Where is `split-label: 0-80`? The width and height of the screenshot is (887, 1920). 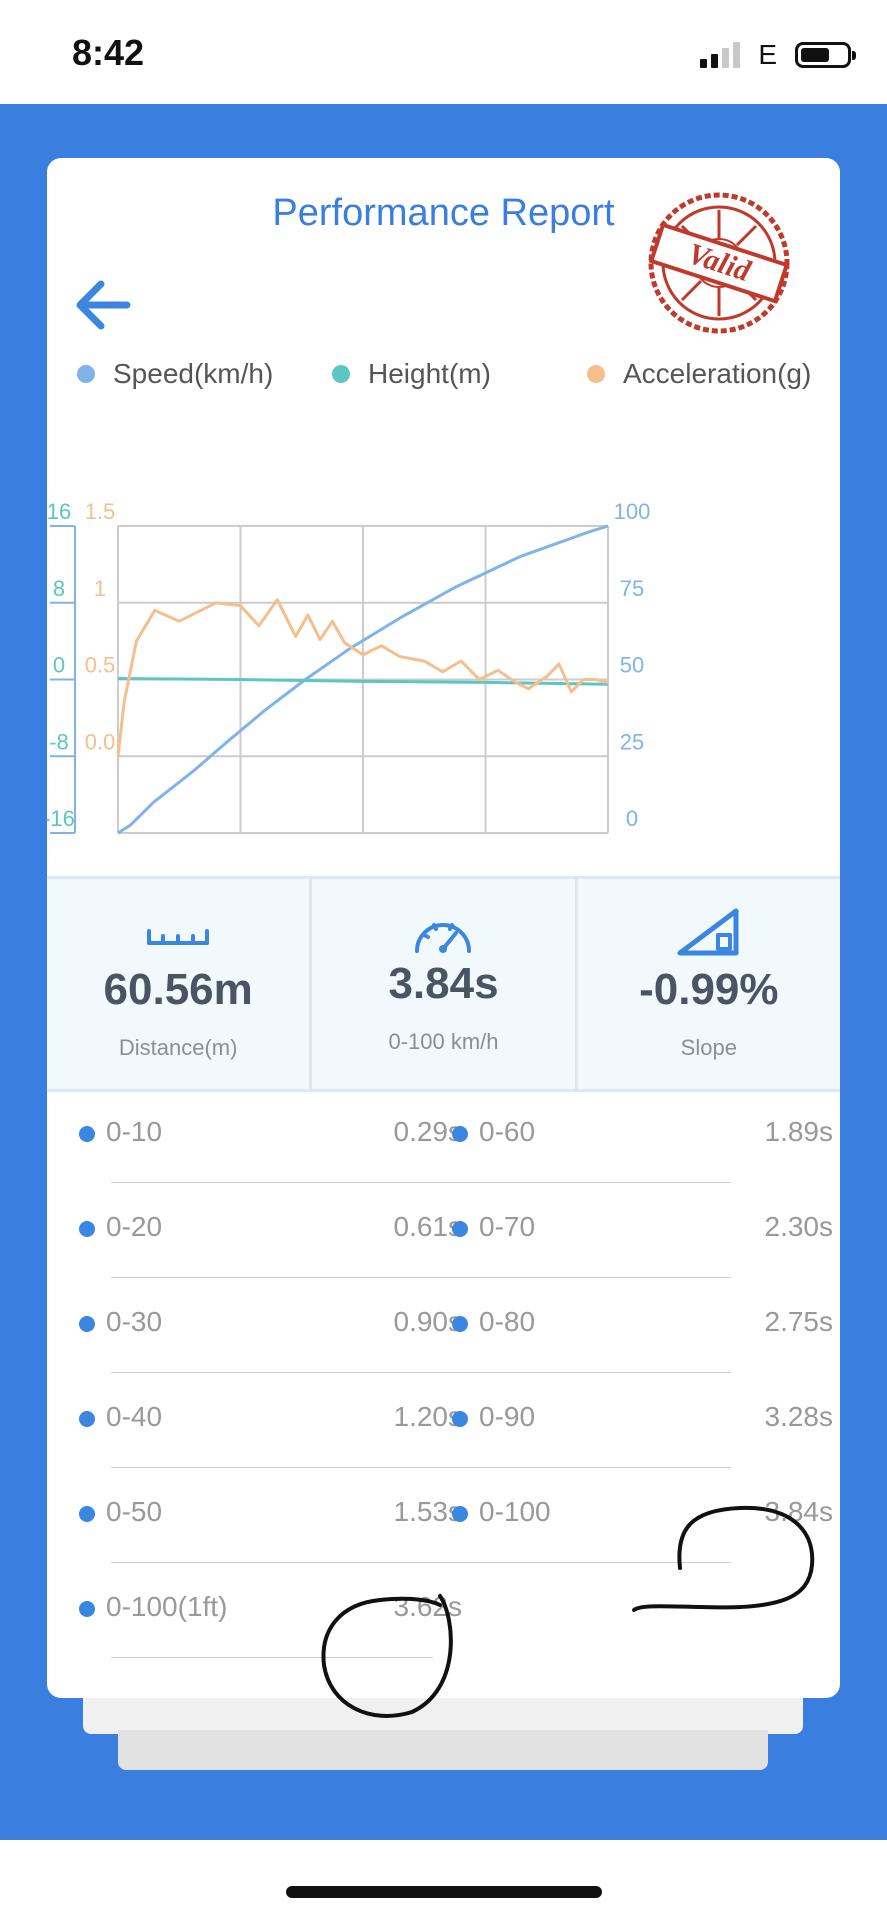 split-label: 0-80 is located at coordinates (507, 1321).